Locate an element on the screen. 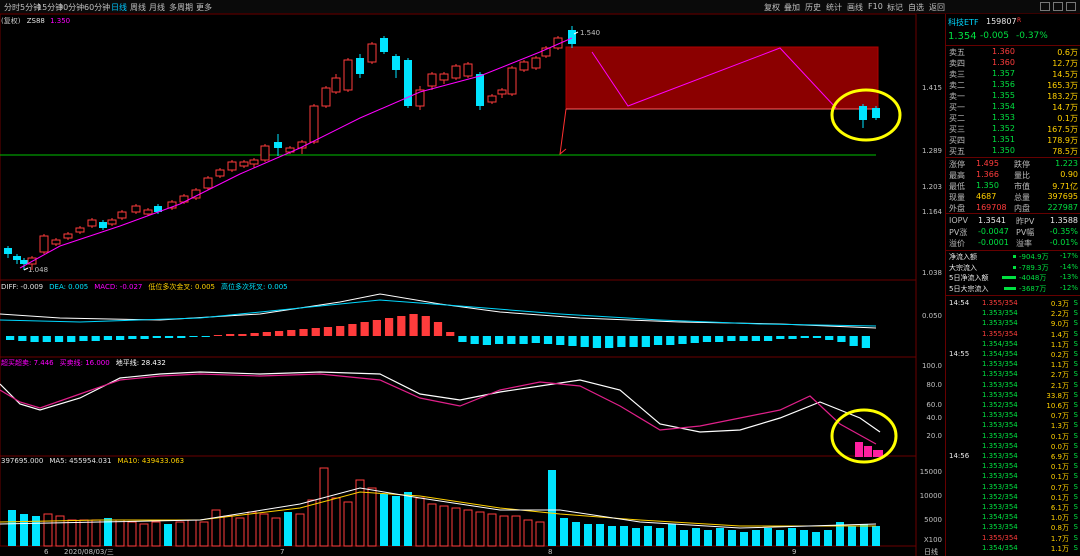 This screenshot has width=1080, height=556. tick-row: 14:55 1.354/354 0.2万 S is located at coordinates (1013, 354).